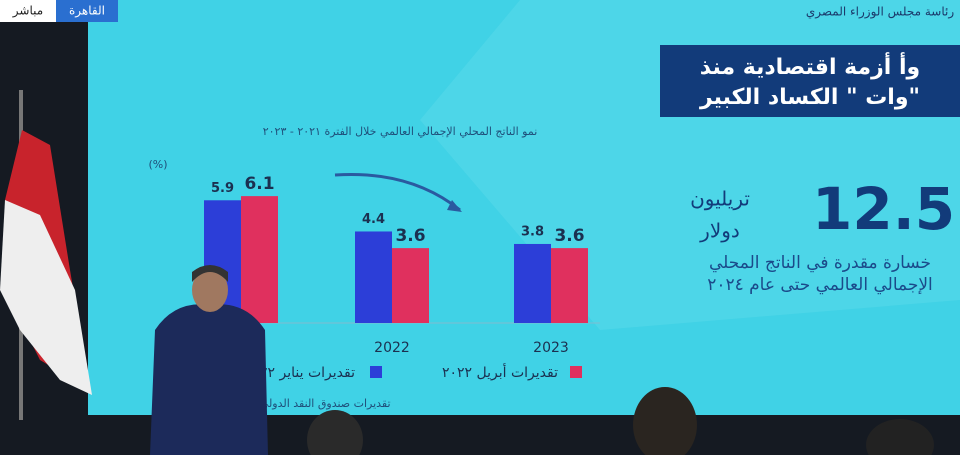 Image resolution: width=960 pixels, height=455 pixels. Describe the element at coordinates (810, 65) in the screenshot. I see `headline-line: وأ أزمة اقتصادية منذ` at that location.